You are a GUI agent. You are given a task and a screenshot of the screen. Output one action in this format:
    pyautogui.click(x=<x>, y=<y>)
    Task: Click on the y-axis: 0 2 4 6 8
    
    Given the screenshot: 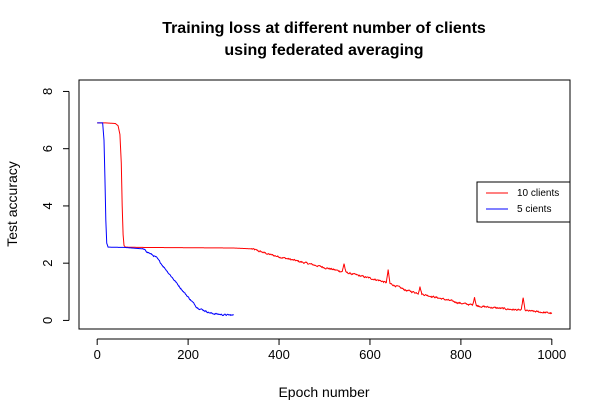 What is the action you would take?
    pyautogui.click(x=55, y=206)
    